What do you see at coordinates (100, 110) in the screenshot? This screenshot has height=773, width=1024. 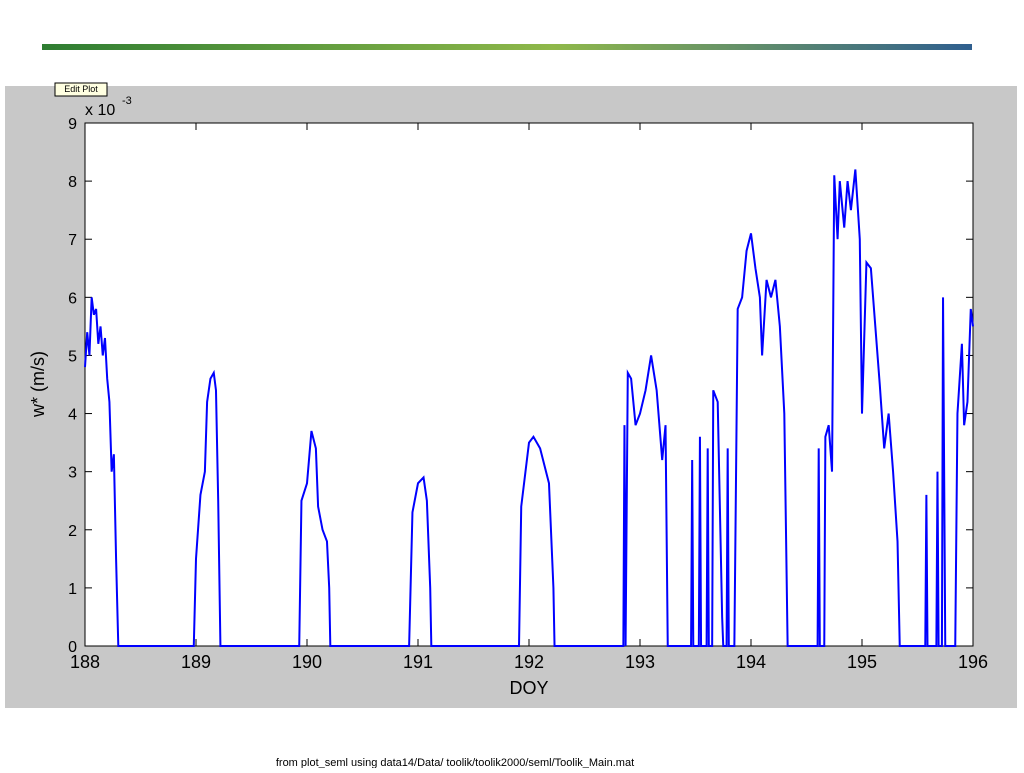 I see `y-multiplier: x 10` at bounding box center [100, 110].